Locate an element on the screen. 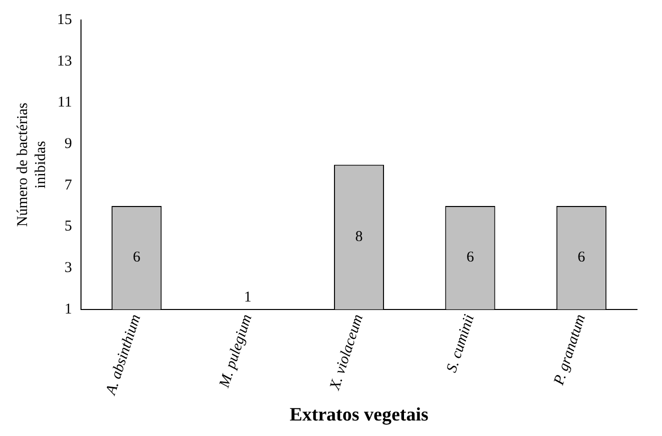 Image resolution: width=662 pixels, height=436 pixels. y-tick-label: 11 is located at coordinates (65, 102).